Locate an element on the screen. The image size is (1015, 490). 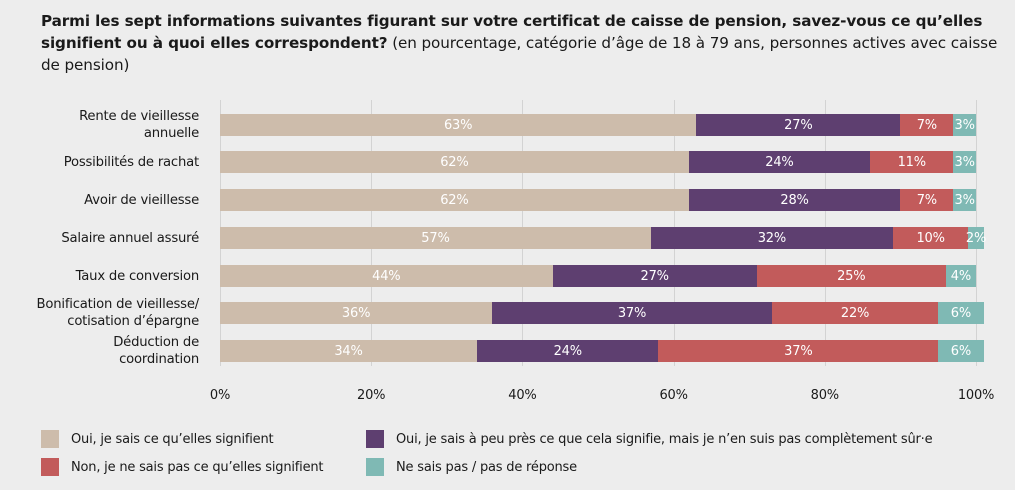
bar-segment: 32% is located at coordinates (771, 238).